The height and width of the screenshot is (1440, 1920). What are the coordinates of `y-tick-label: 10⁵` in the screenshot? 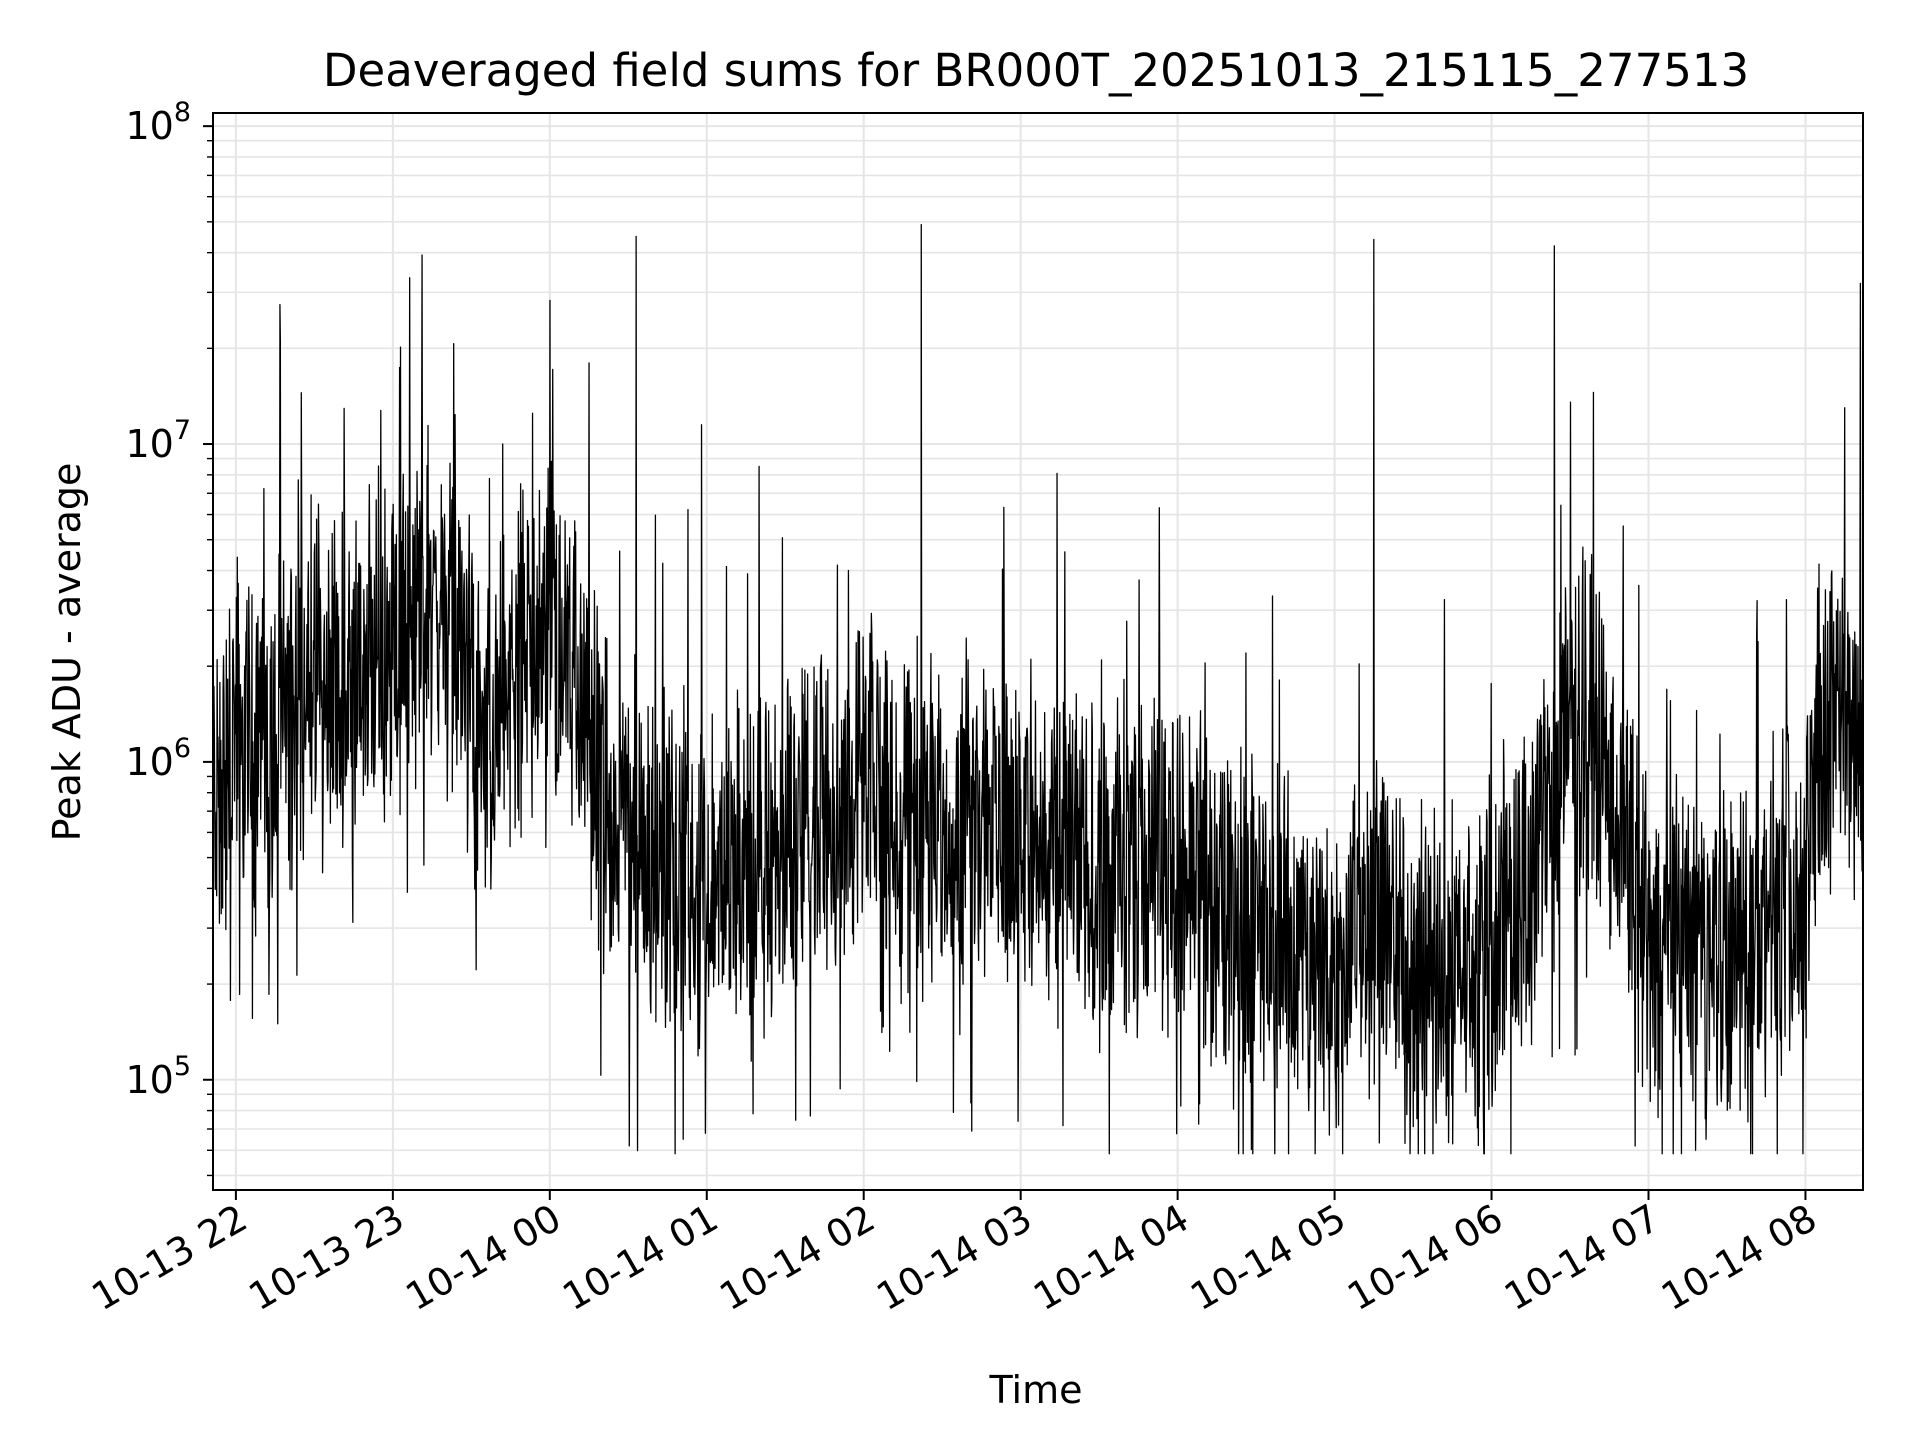 It's located at (158, 1076).